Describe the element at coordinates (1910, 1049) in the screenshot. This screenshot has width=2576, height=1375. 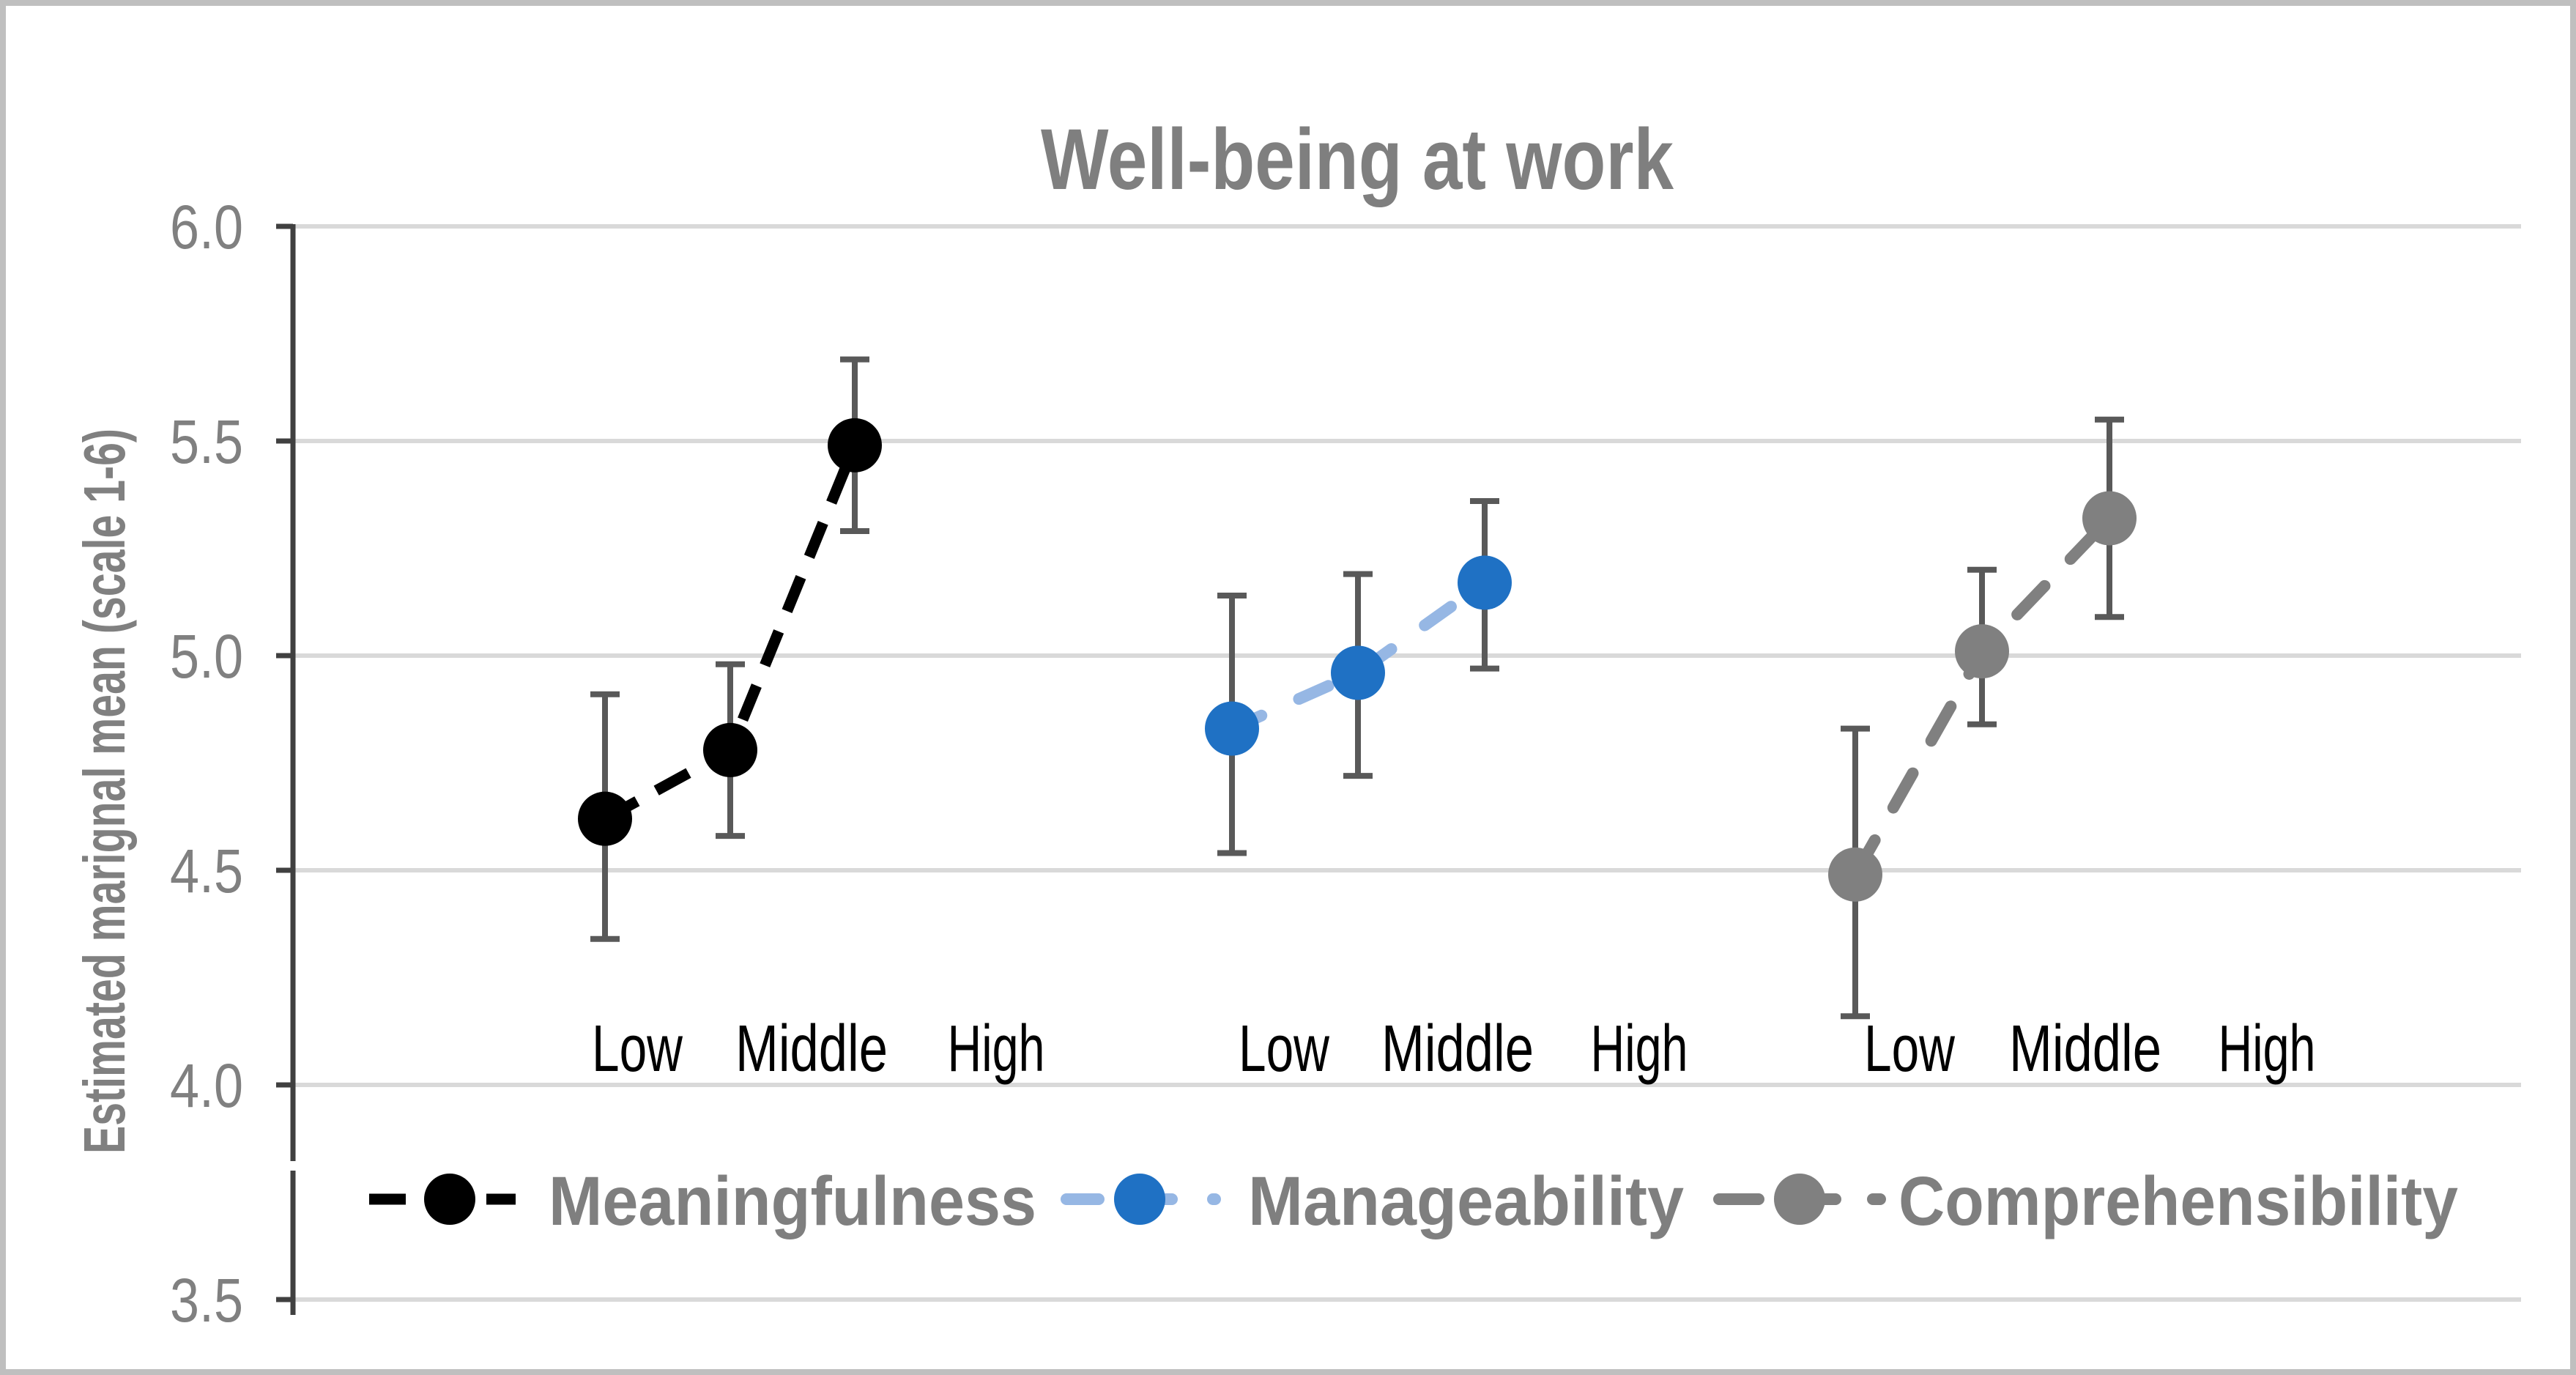
I see `x-label-group3-low: Low` at that location.